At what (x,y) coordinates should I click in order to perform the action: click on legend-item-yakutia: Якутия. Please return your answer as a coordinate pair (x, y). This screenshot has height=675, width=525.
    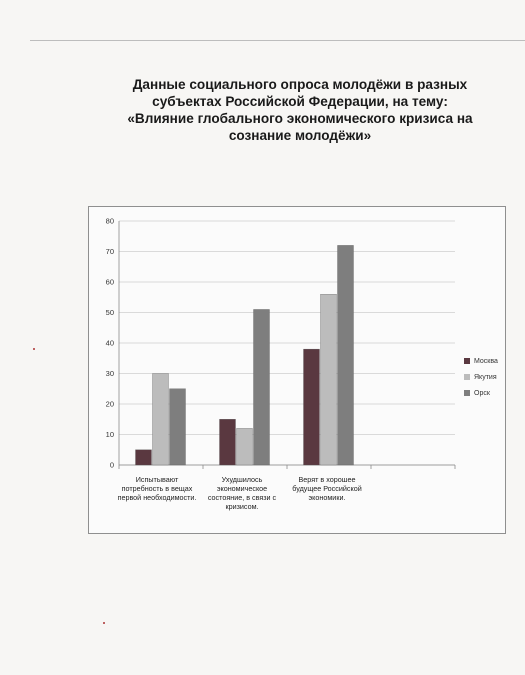
    Looking at the image, I should click on (481, 377).